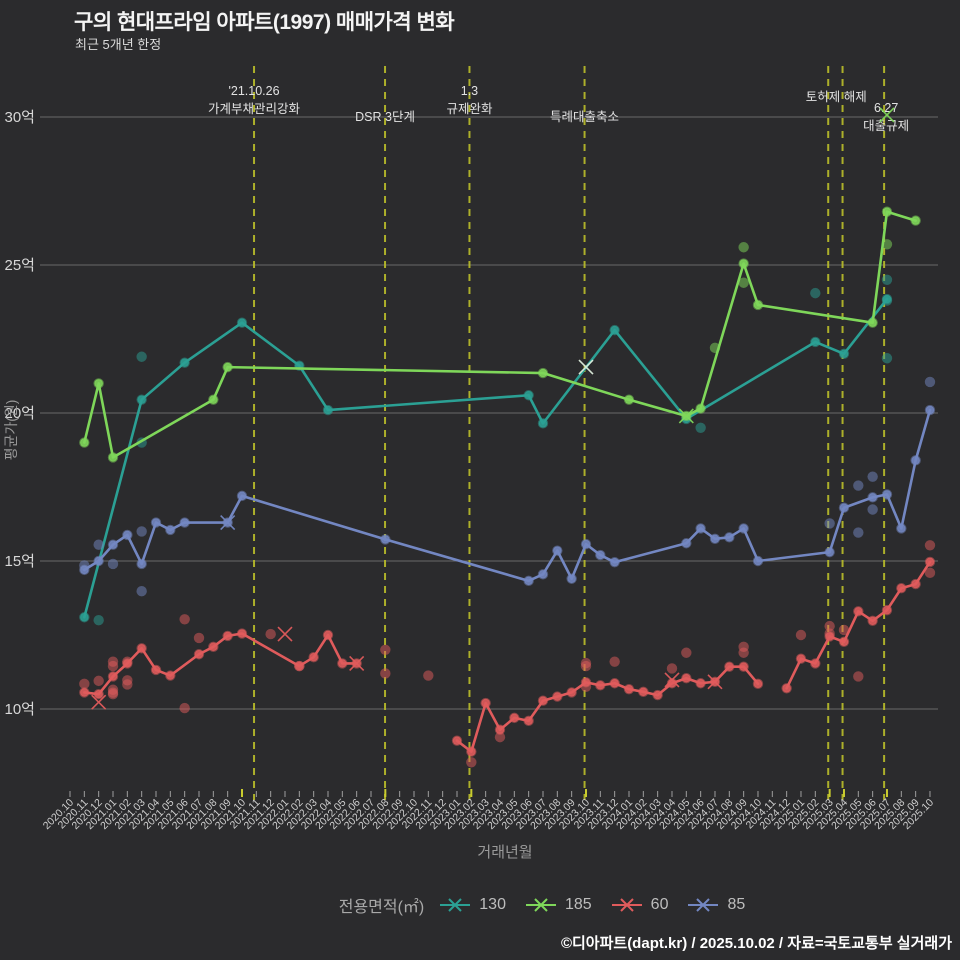  I want to click on event-annotation: 대출규제, so click(886, 126).